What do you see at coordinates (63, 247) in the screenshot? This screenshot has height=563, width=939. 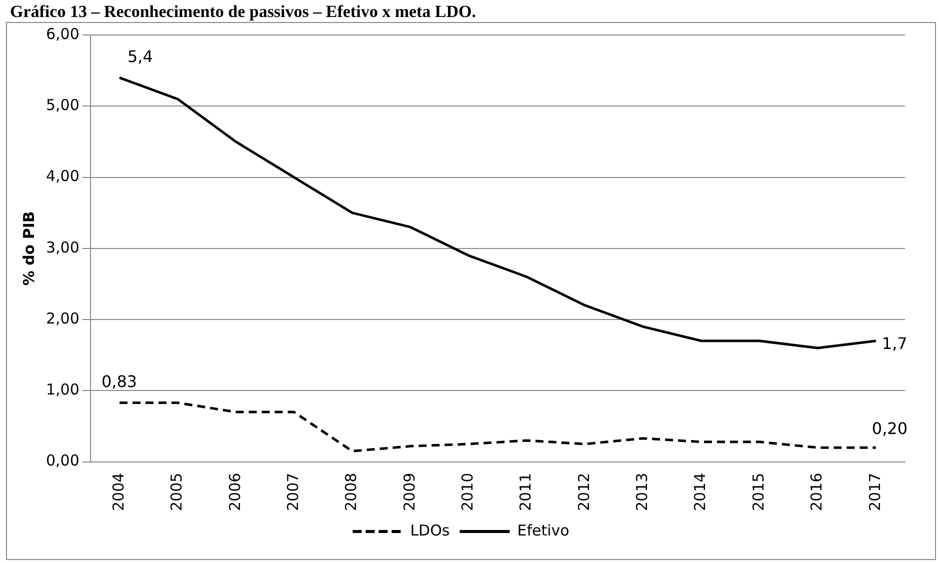 I see `y-tick-label: 3,00` at bounding box center [63, 247].